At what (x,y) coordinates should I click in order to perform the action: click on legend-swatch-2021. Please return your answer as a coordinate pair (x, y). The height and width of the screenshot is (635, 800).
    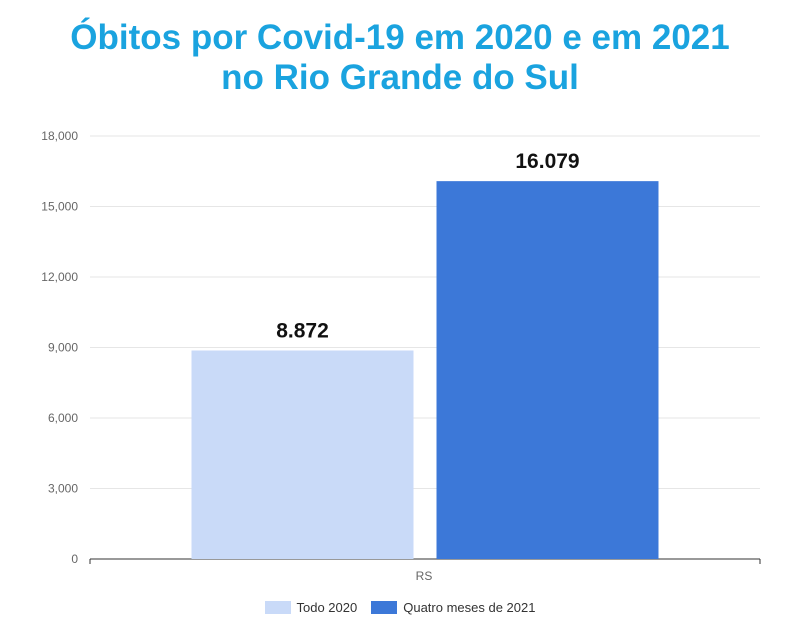
    Looking at the image, I should click on (384, 607).